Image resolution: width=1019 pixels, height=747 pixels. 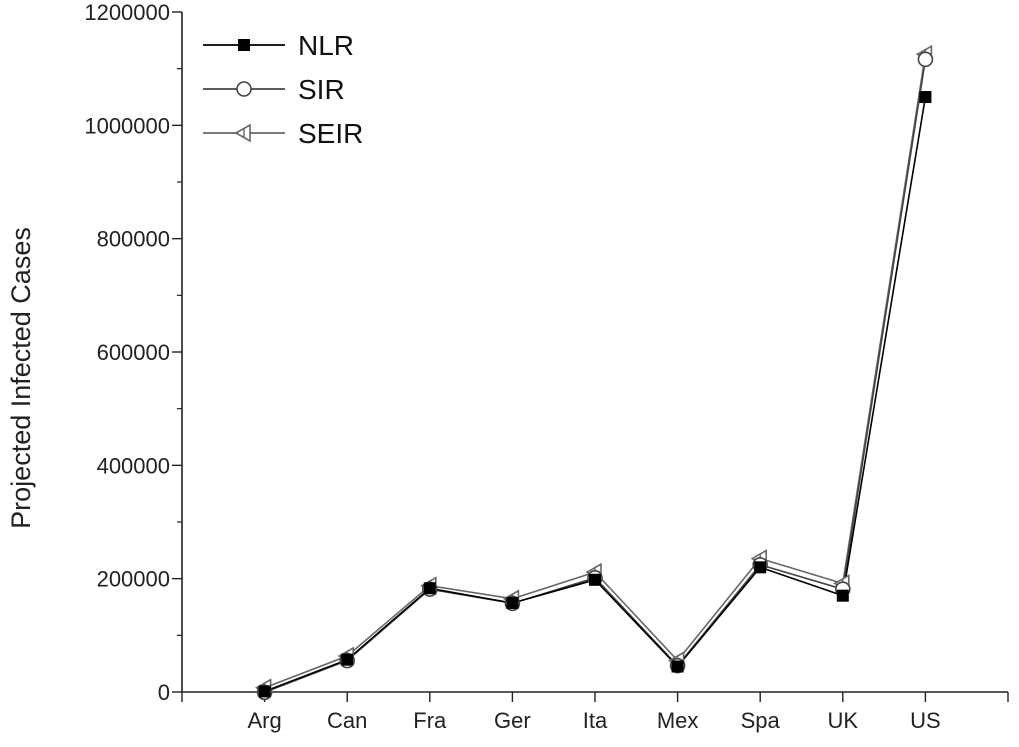 I want to click on x-tick-label: Arg, so click(x=264, y=720).